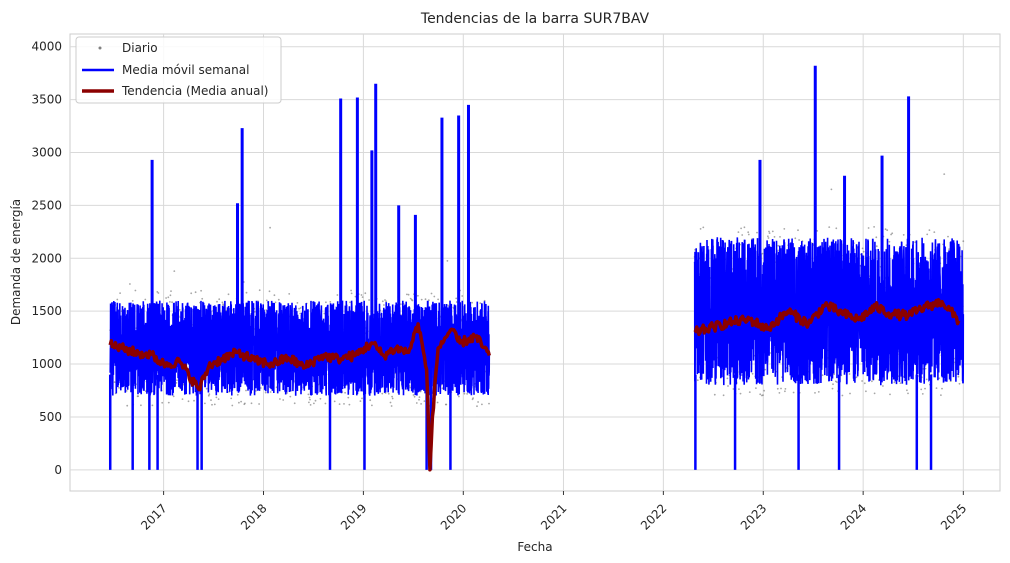  Describe the element at coordinates (829, 311) in the screenshot. I see `weekly-line` at that location.